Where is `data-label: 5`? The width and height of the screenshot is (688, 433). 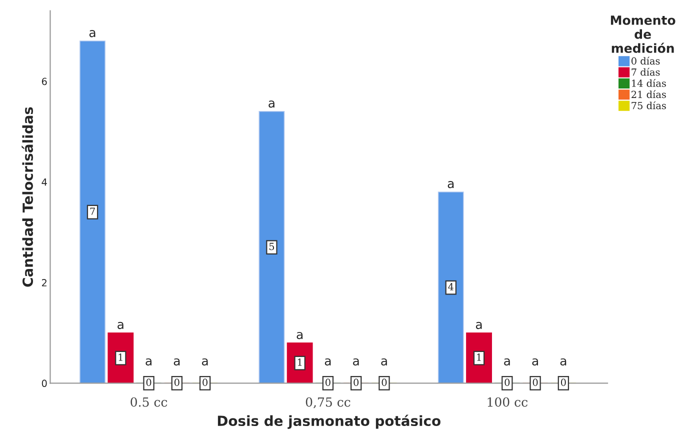 data-label: 5 is located at coordinates (271, 246).